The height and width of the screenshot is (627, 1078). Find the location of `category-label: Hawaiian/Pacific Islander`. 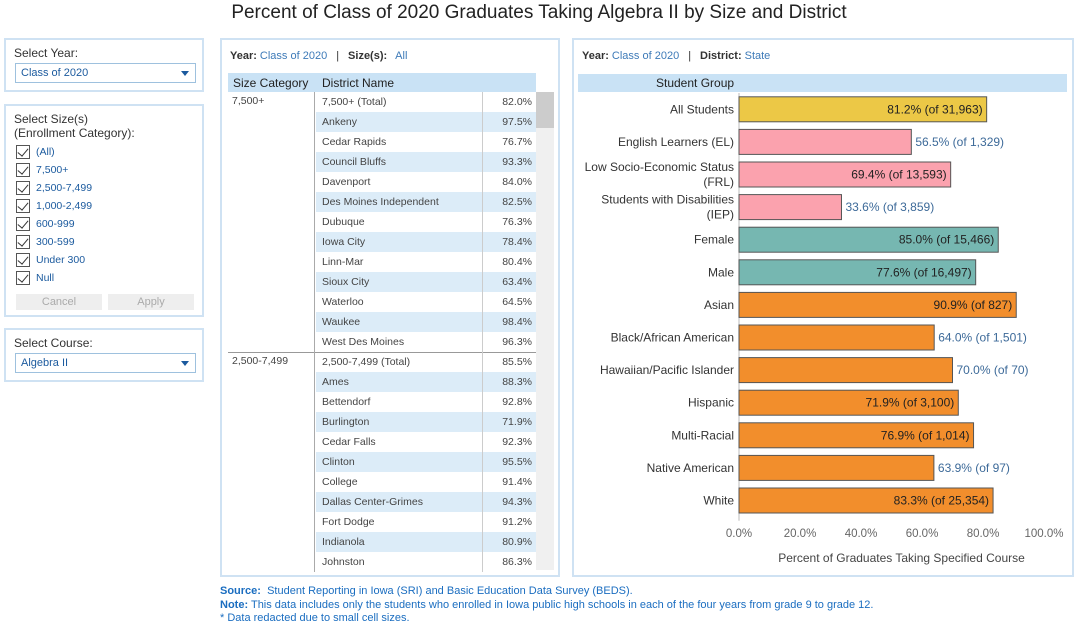

category-label: Hawaiian/Pacific Islander is located at coordinates (667, 370).